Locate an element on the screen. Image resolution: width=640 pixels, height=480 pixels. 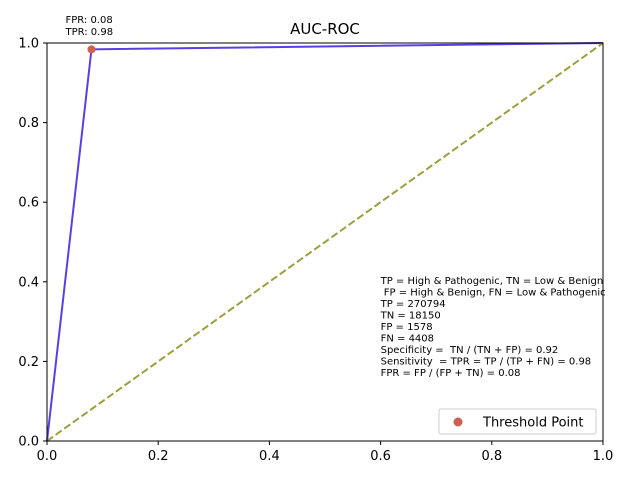
metrics-annotation-line: TN = 18150 is located at coordinates (410, 315).